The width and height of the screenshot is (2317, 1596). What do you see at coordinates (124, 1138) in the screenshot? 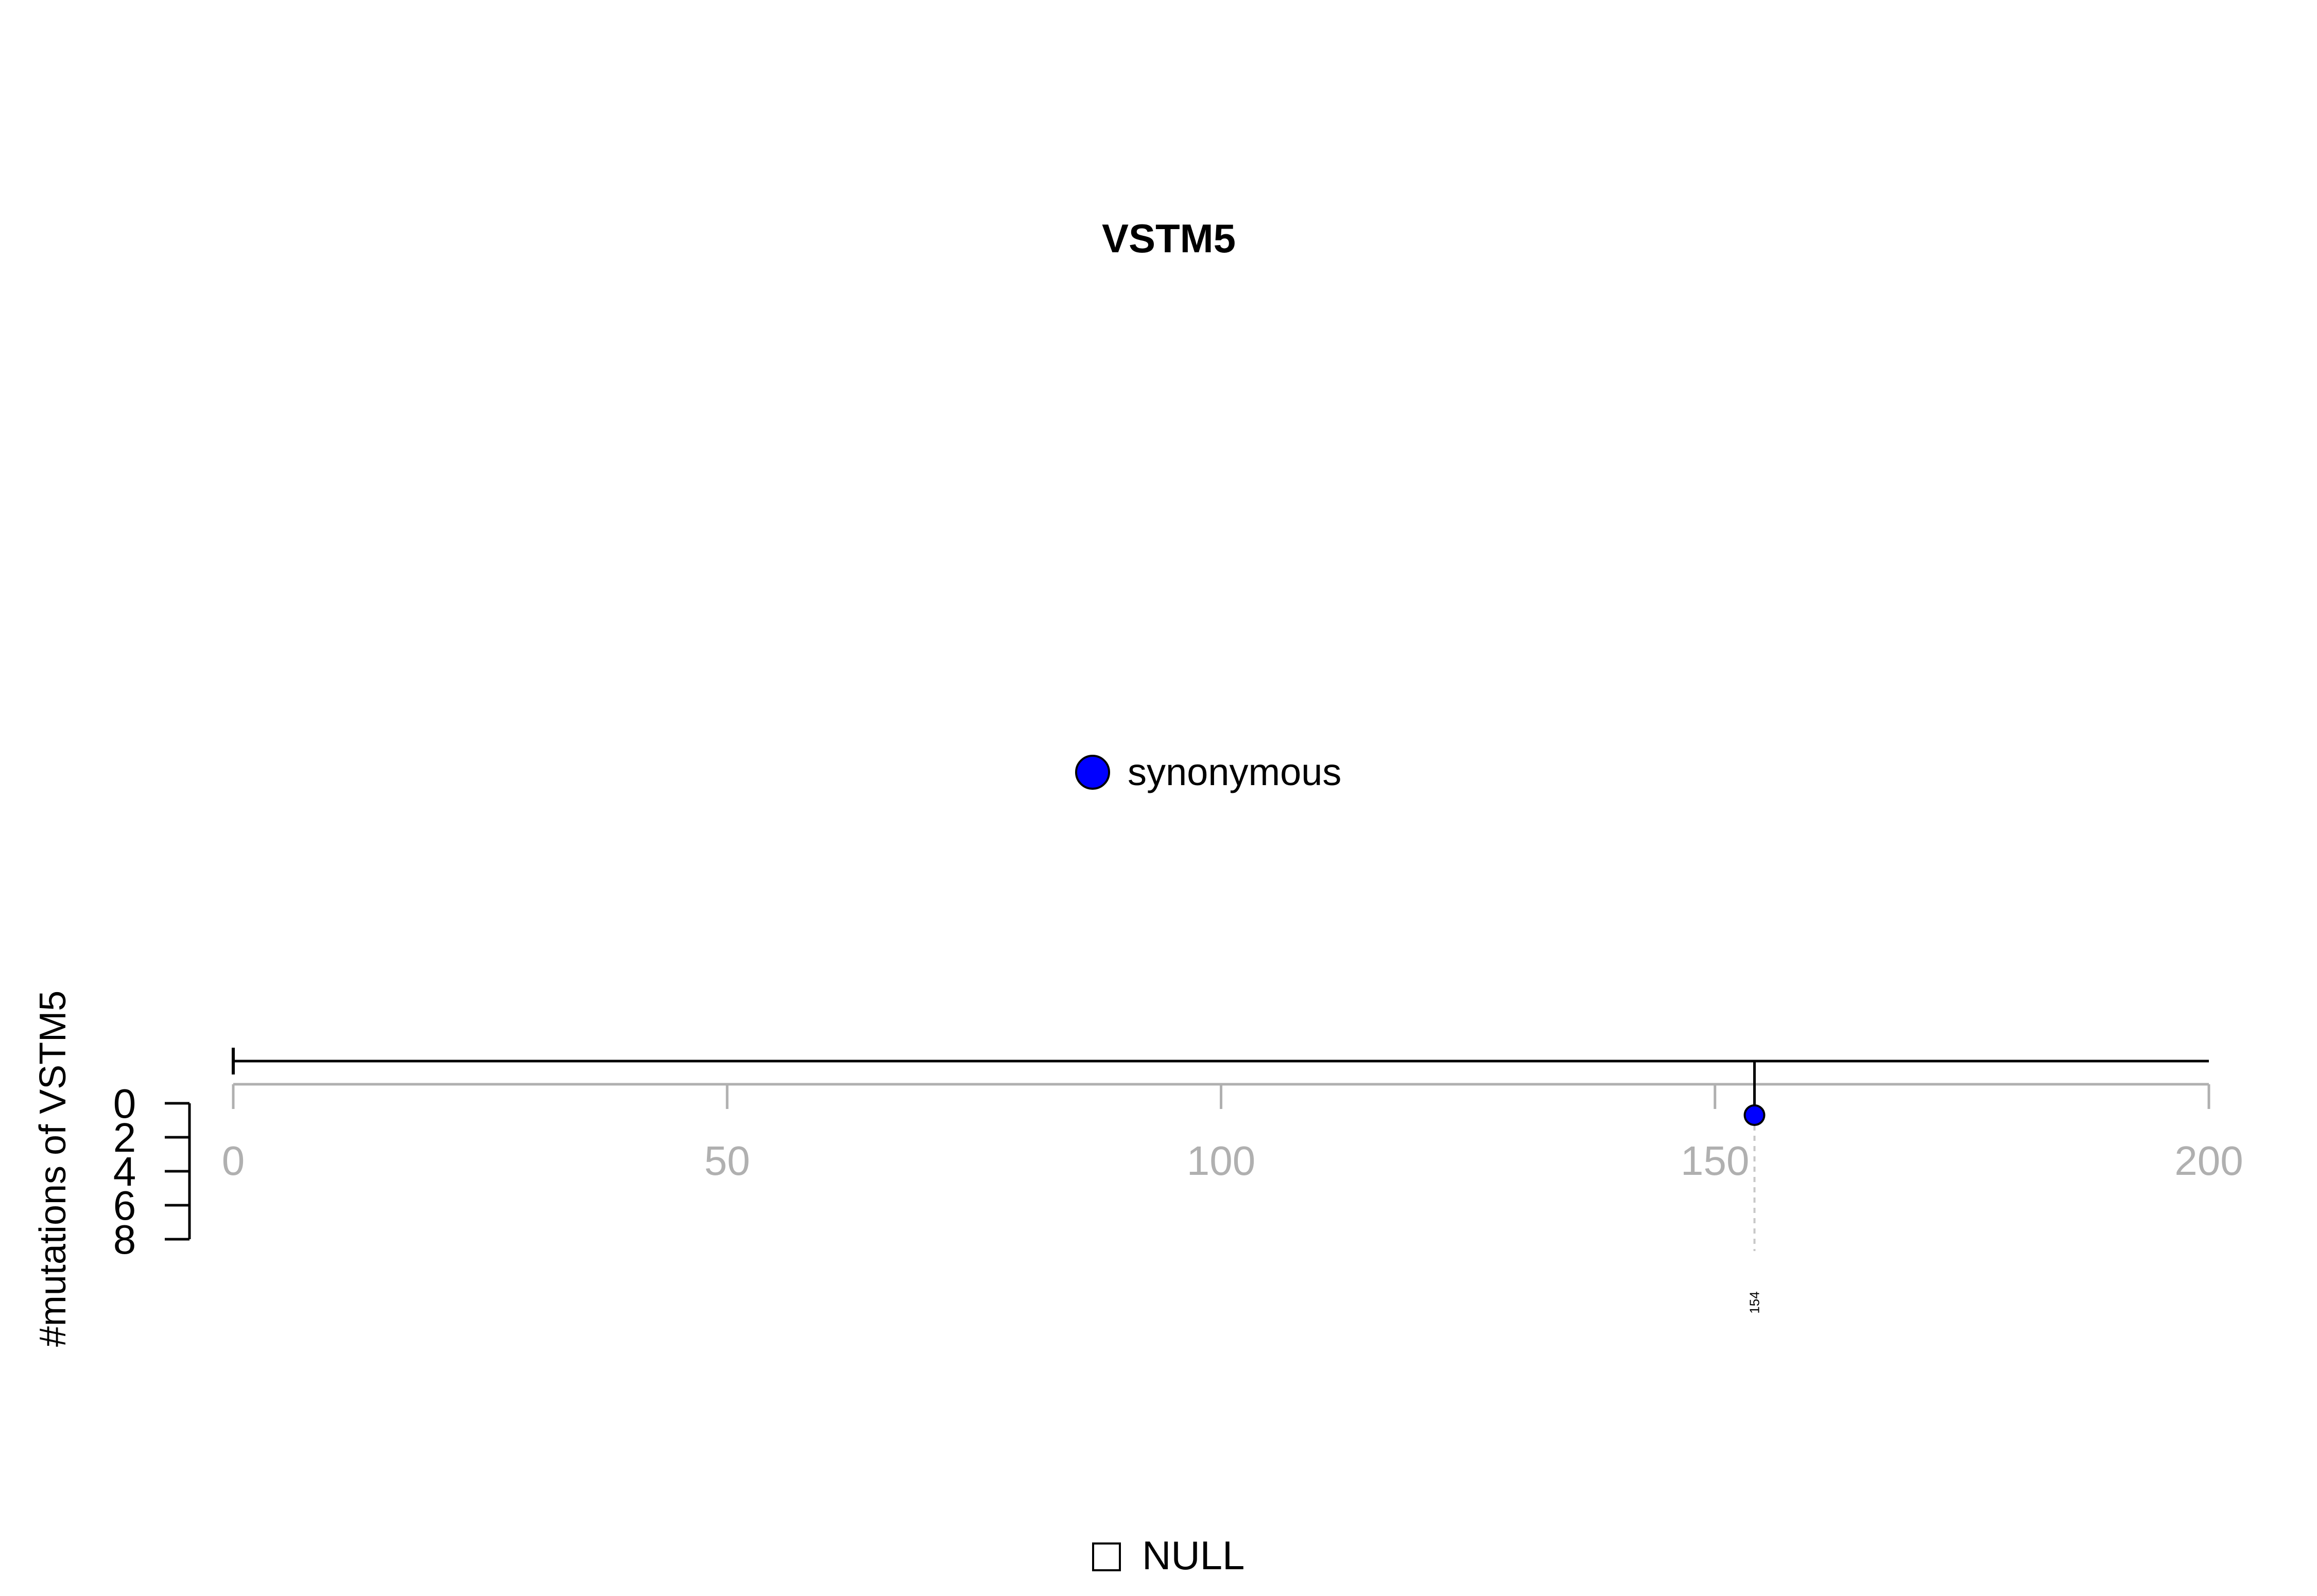
I see `y-tick-label: 2` at bounding box center [124, 1138].